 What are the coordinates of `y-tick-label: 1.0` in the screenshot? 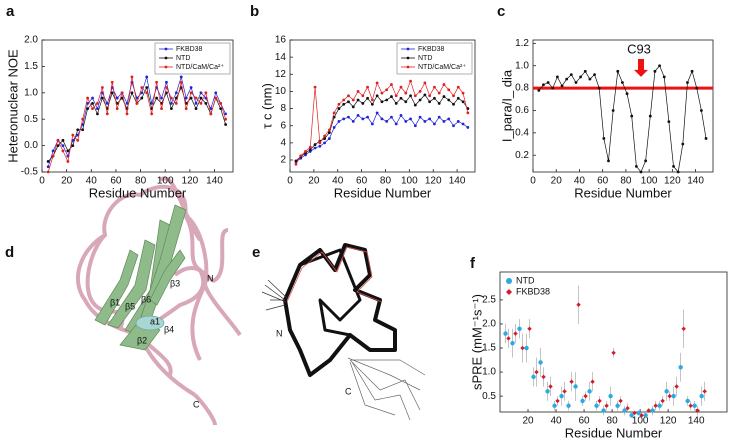 It's located at (489, 372).